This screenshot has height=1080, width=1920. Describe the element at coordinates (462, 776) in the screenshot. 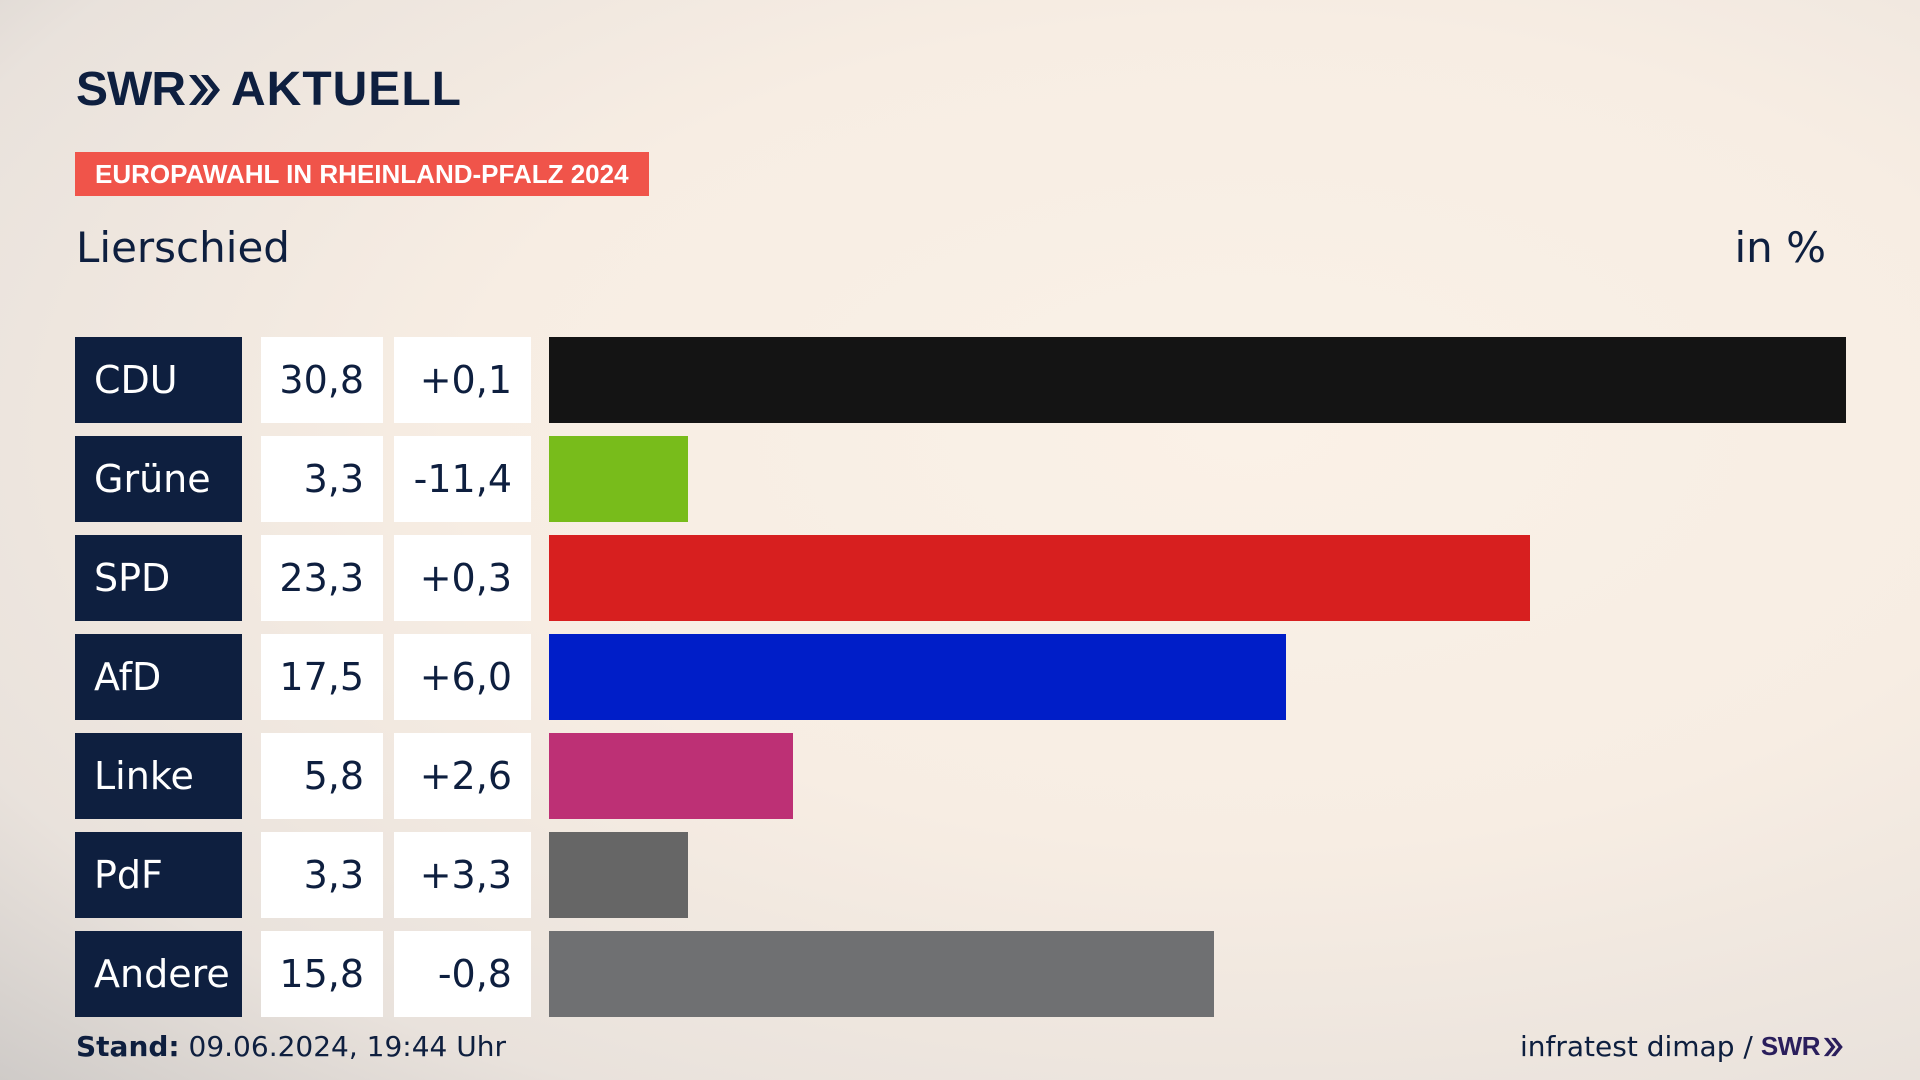

I see `change-value: +2,6` at that location.